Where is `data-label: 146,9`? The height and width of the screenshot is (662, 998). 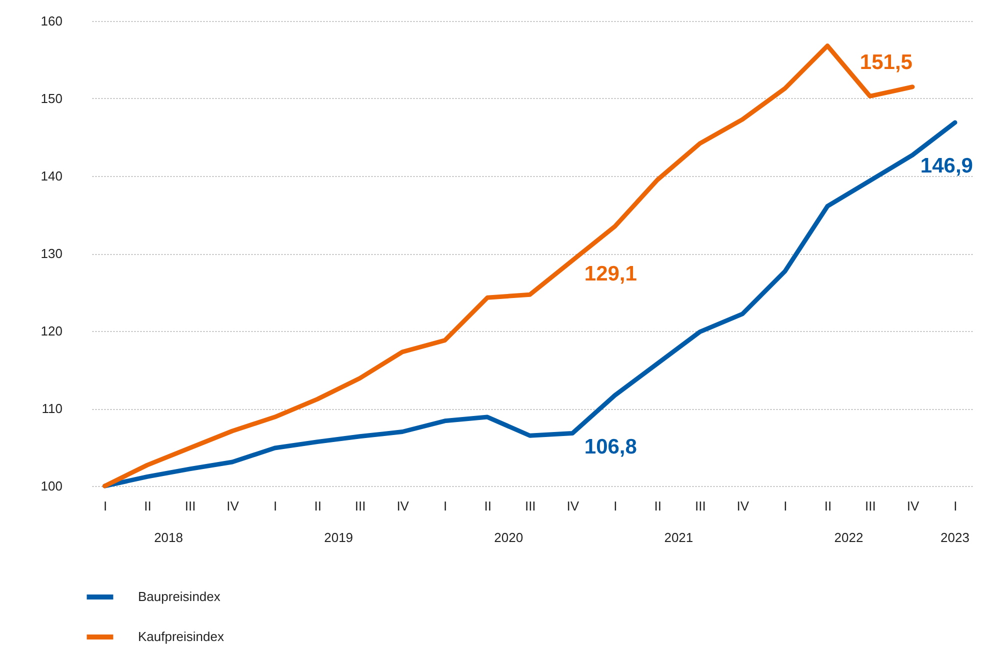
data-label: 146,9 is located at coordinates (946, 166).